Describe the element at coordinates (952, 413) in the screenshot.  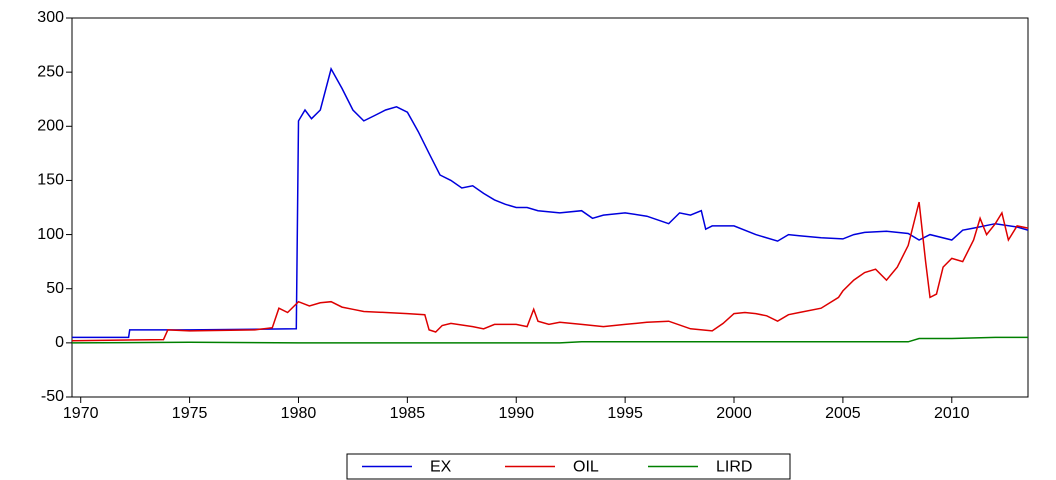
I see `x-tick-label: 2010` at that location.